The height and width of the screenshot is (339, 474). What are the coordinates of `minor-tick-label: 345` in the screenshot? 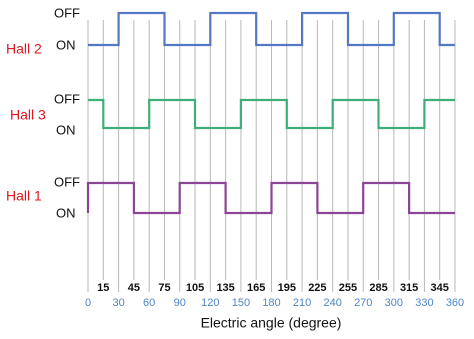 It's located at (440, 288).